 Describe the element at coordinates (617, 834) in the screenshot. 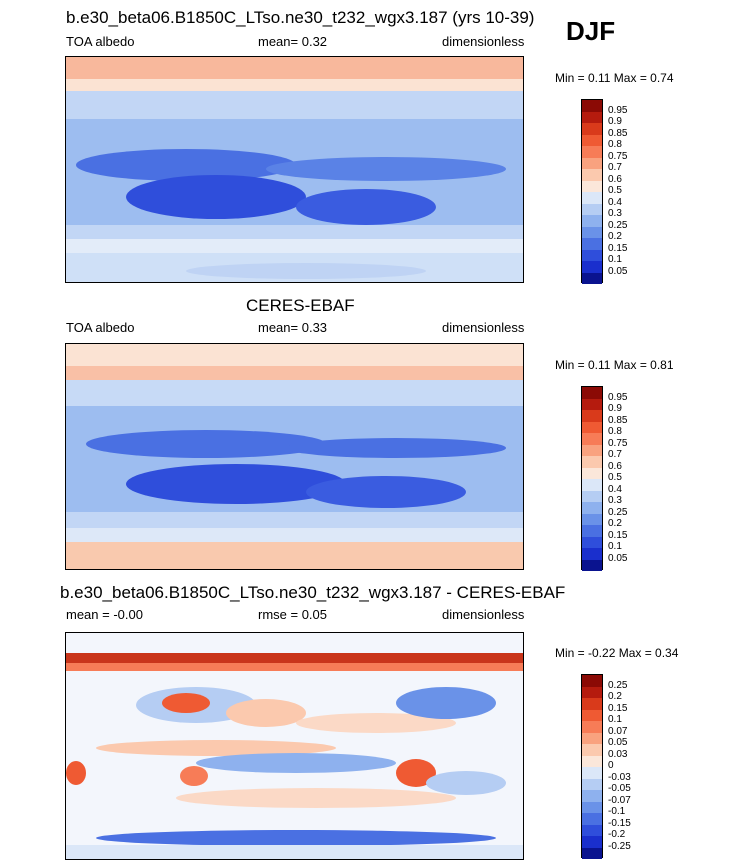

I see `colorbar-tick-label: -0.2` at that location.